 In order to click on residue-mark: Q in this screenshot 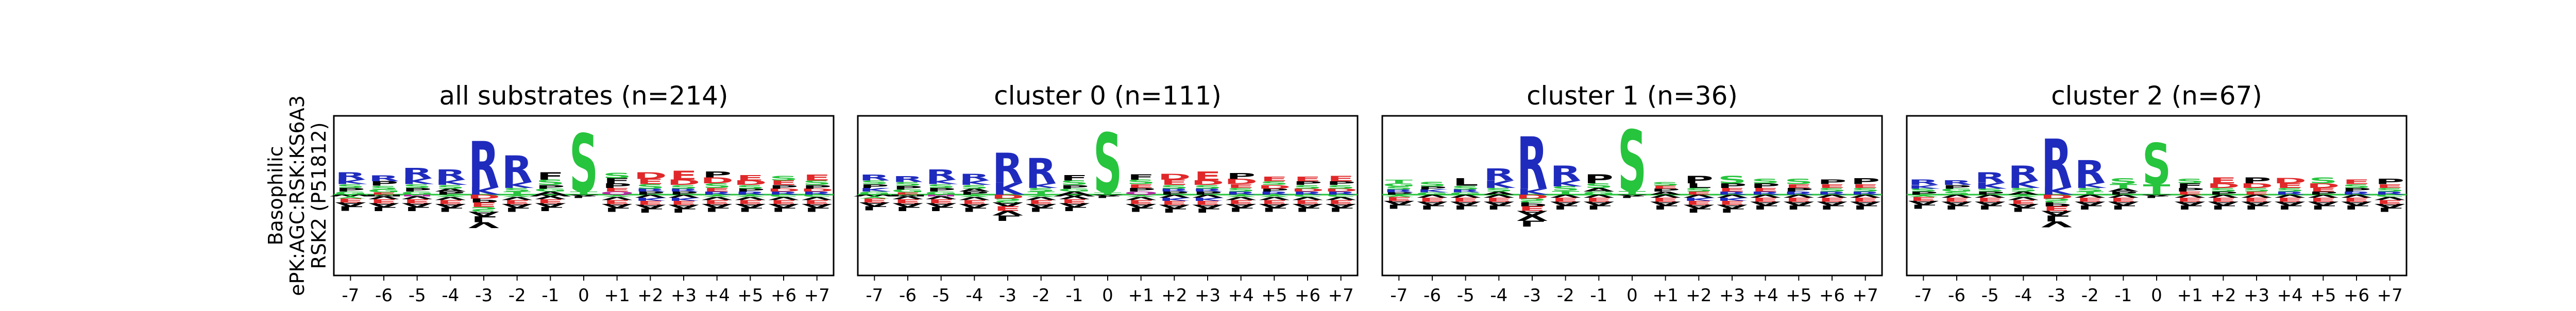, I will do `click(617, 193)`.